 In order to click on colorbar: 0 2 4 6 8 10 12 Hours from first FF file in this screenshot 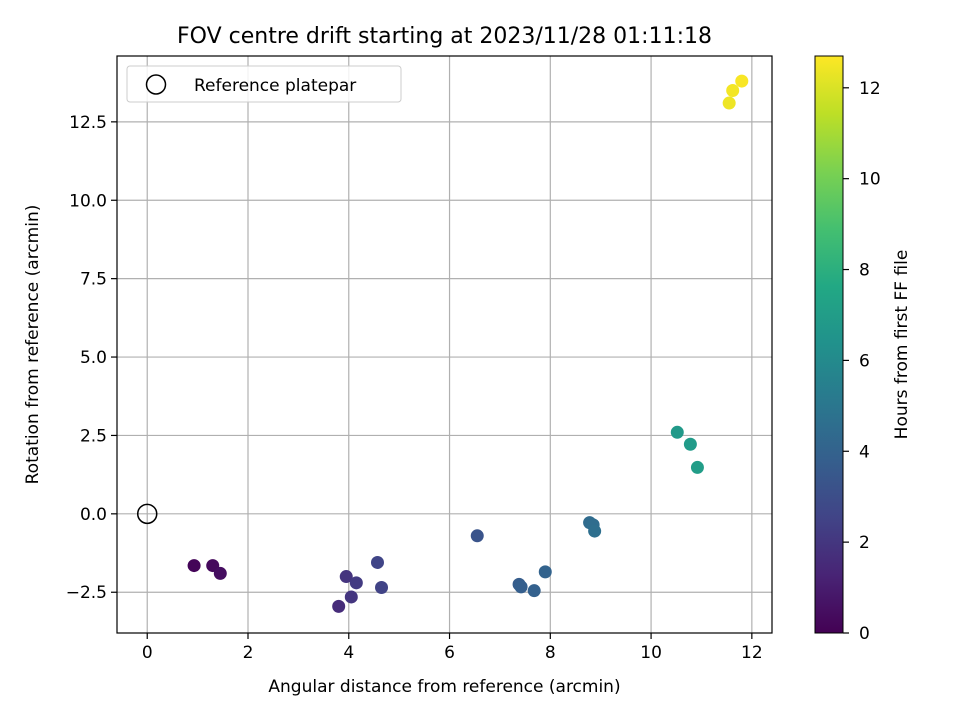, I will do `click(863, 349)`.